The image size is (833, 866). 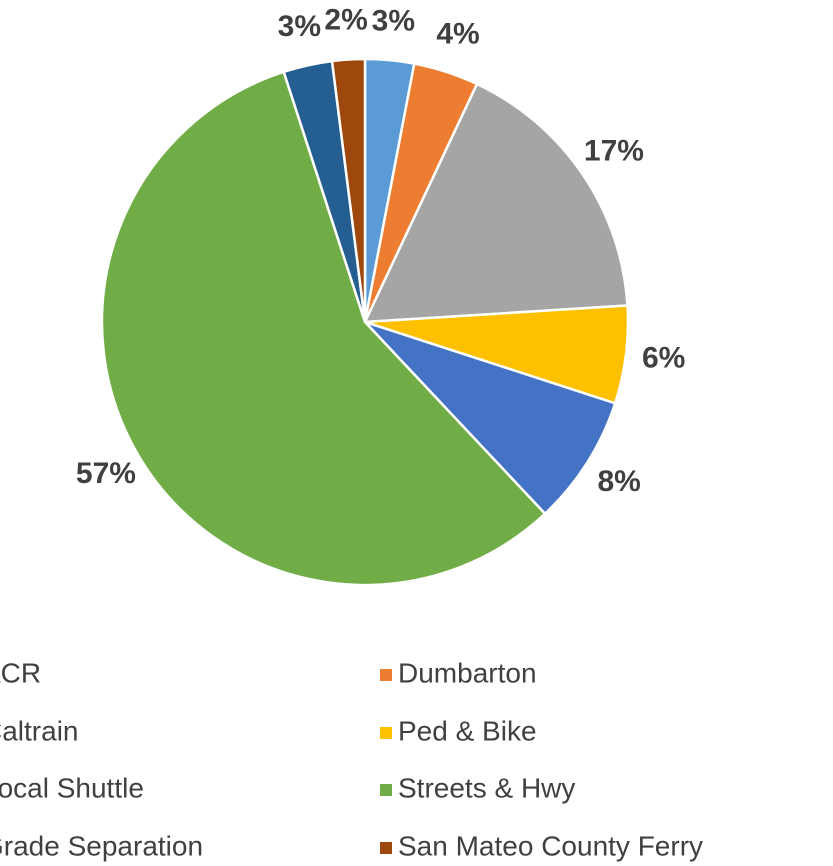 What do you see at coordinates (106, 473) in the screenshot?
I see `data-label: 57%` at bounding box center [106, 473].